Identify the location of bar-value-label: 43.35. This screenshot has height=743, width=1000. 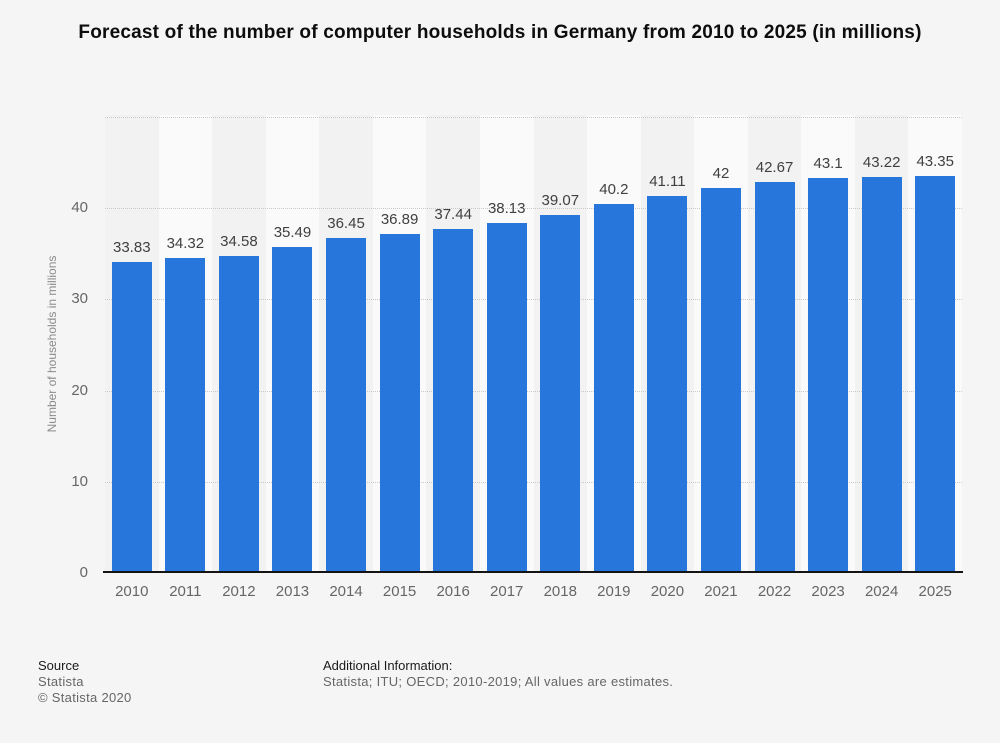
(935, 161).